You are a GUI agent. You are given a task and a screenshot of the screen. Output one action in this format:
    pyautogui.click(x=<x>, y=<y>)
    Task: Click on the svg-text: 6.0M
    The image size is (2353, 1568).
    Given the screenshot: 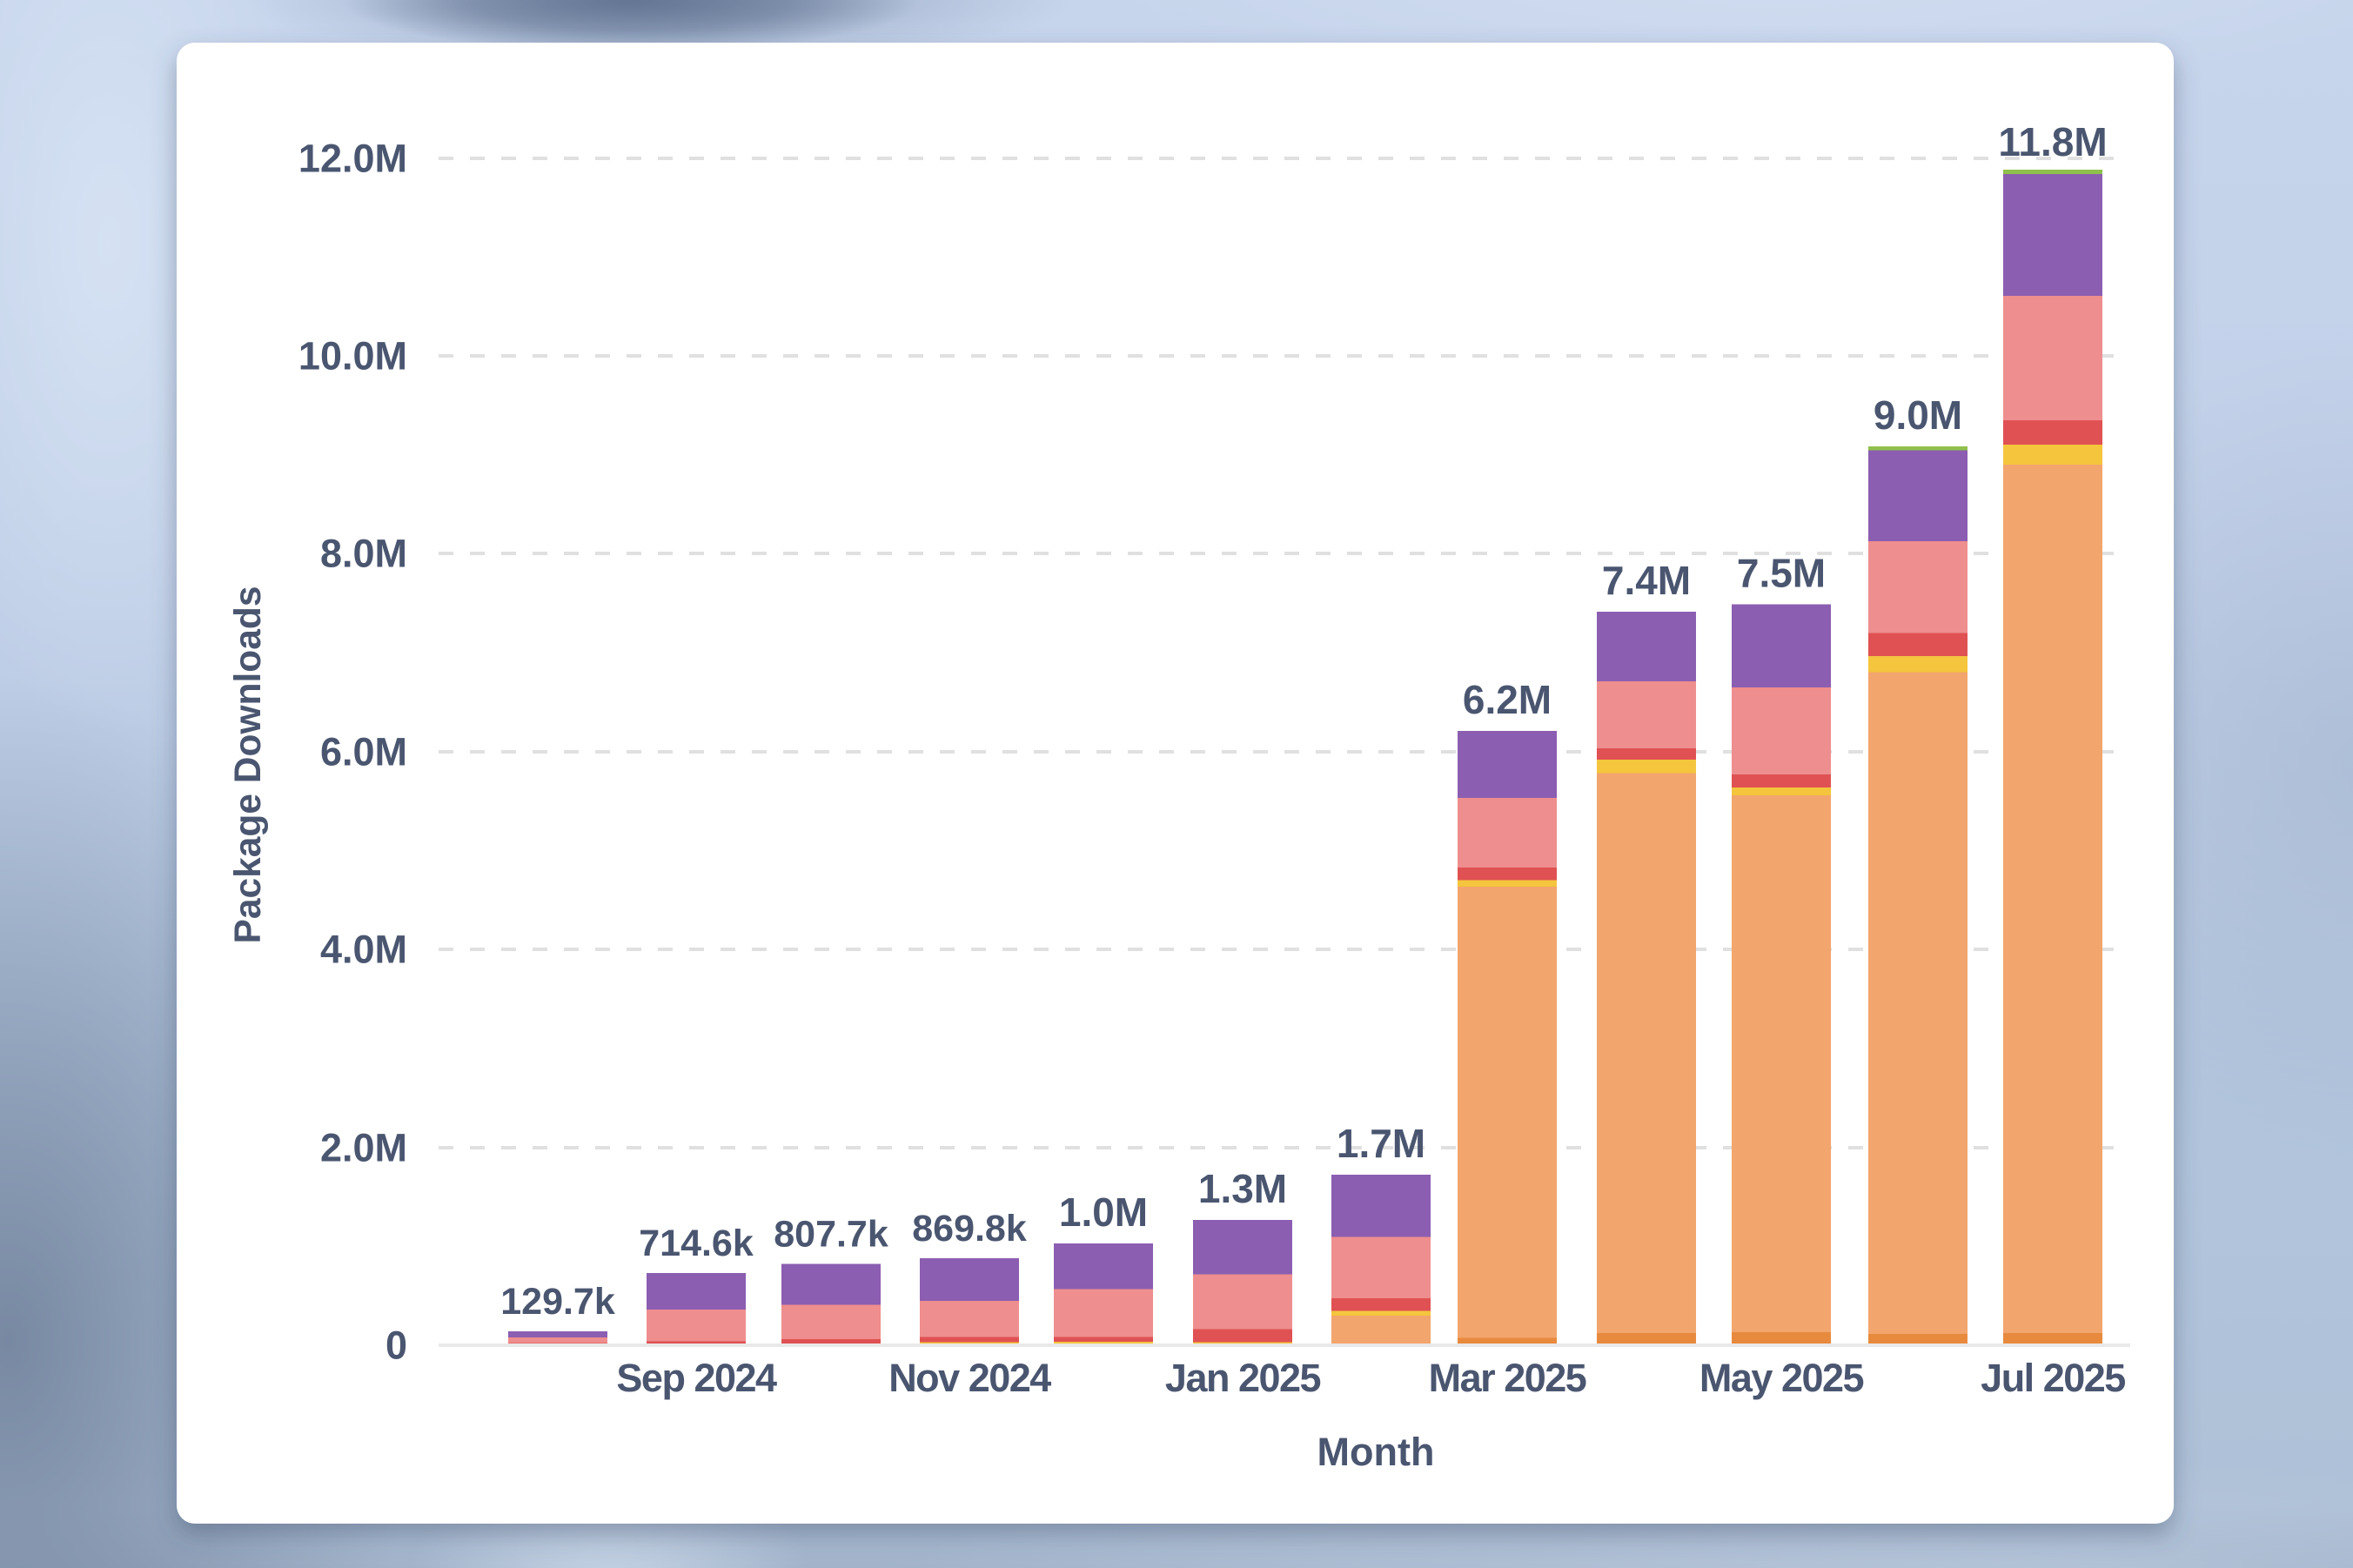 What is the action you would take?
    pyautogui.click(x=363, y=752)
    